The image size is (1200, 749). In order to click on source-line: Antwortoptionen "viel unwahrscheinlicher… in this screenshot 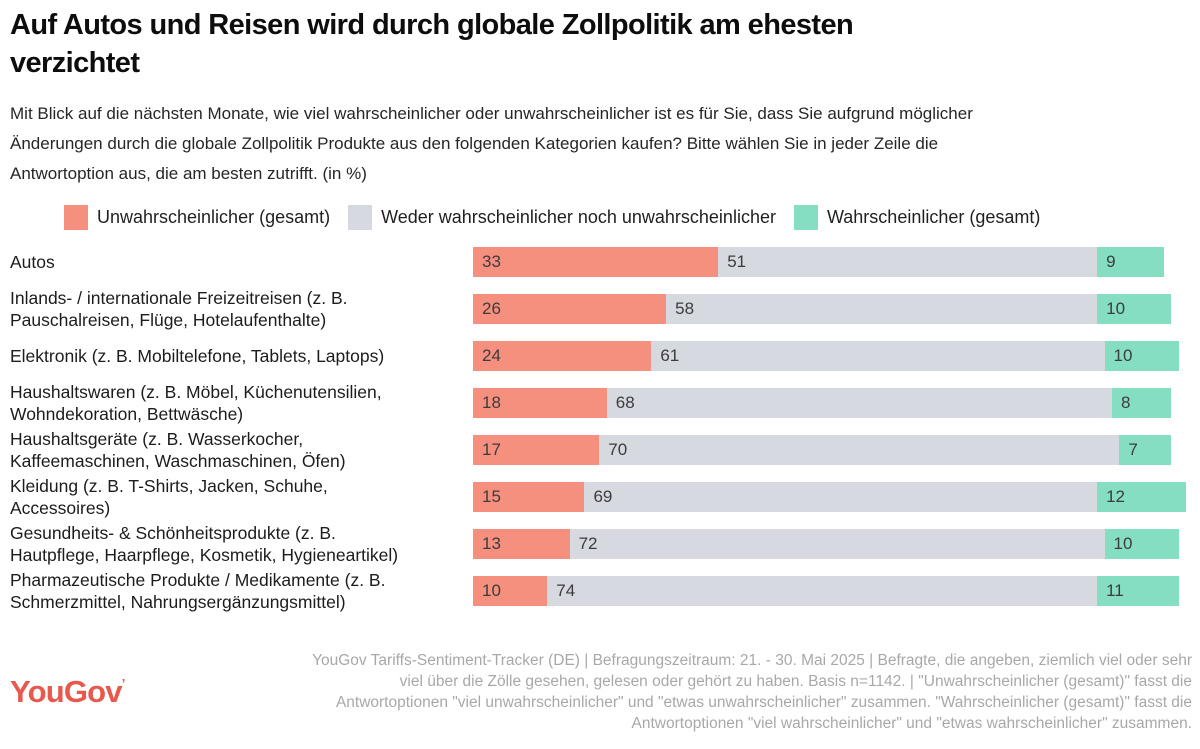, I will do `click(763, 702)`.